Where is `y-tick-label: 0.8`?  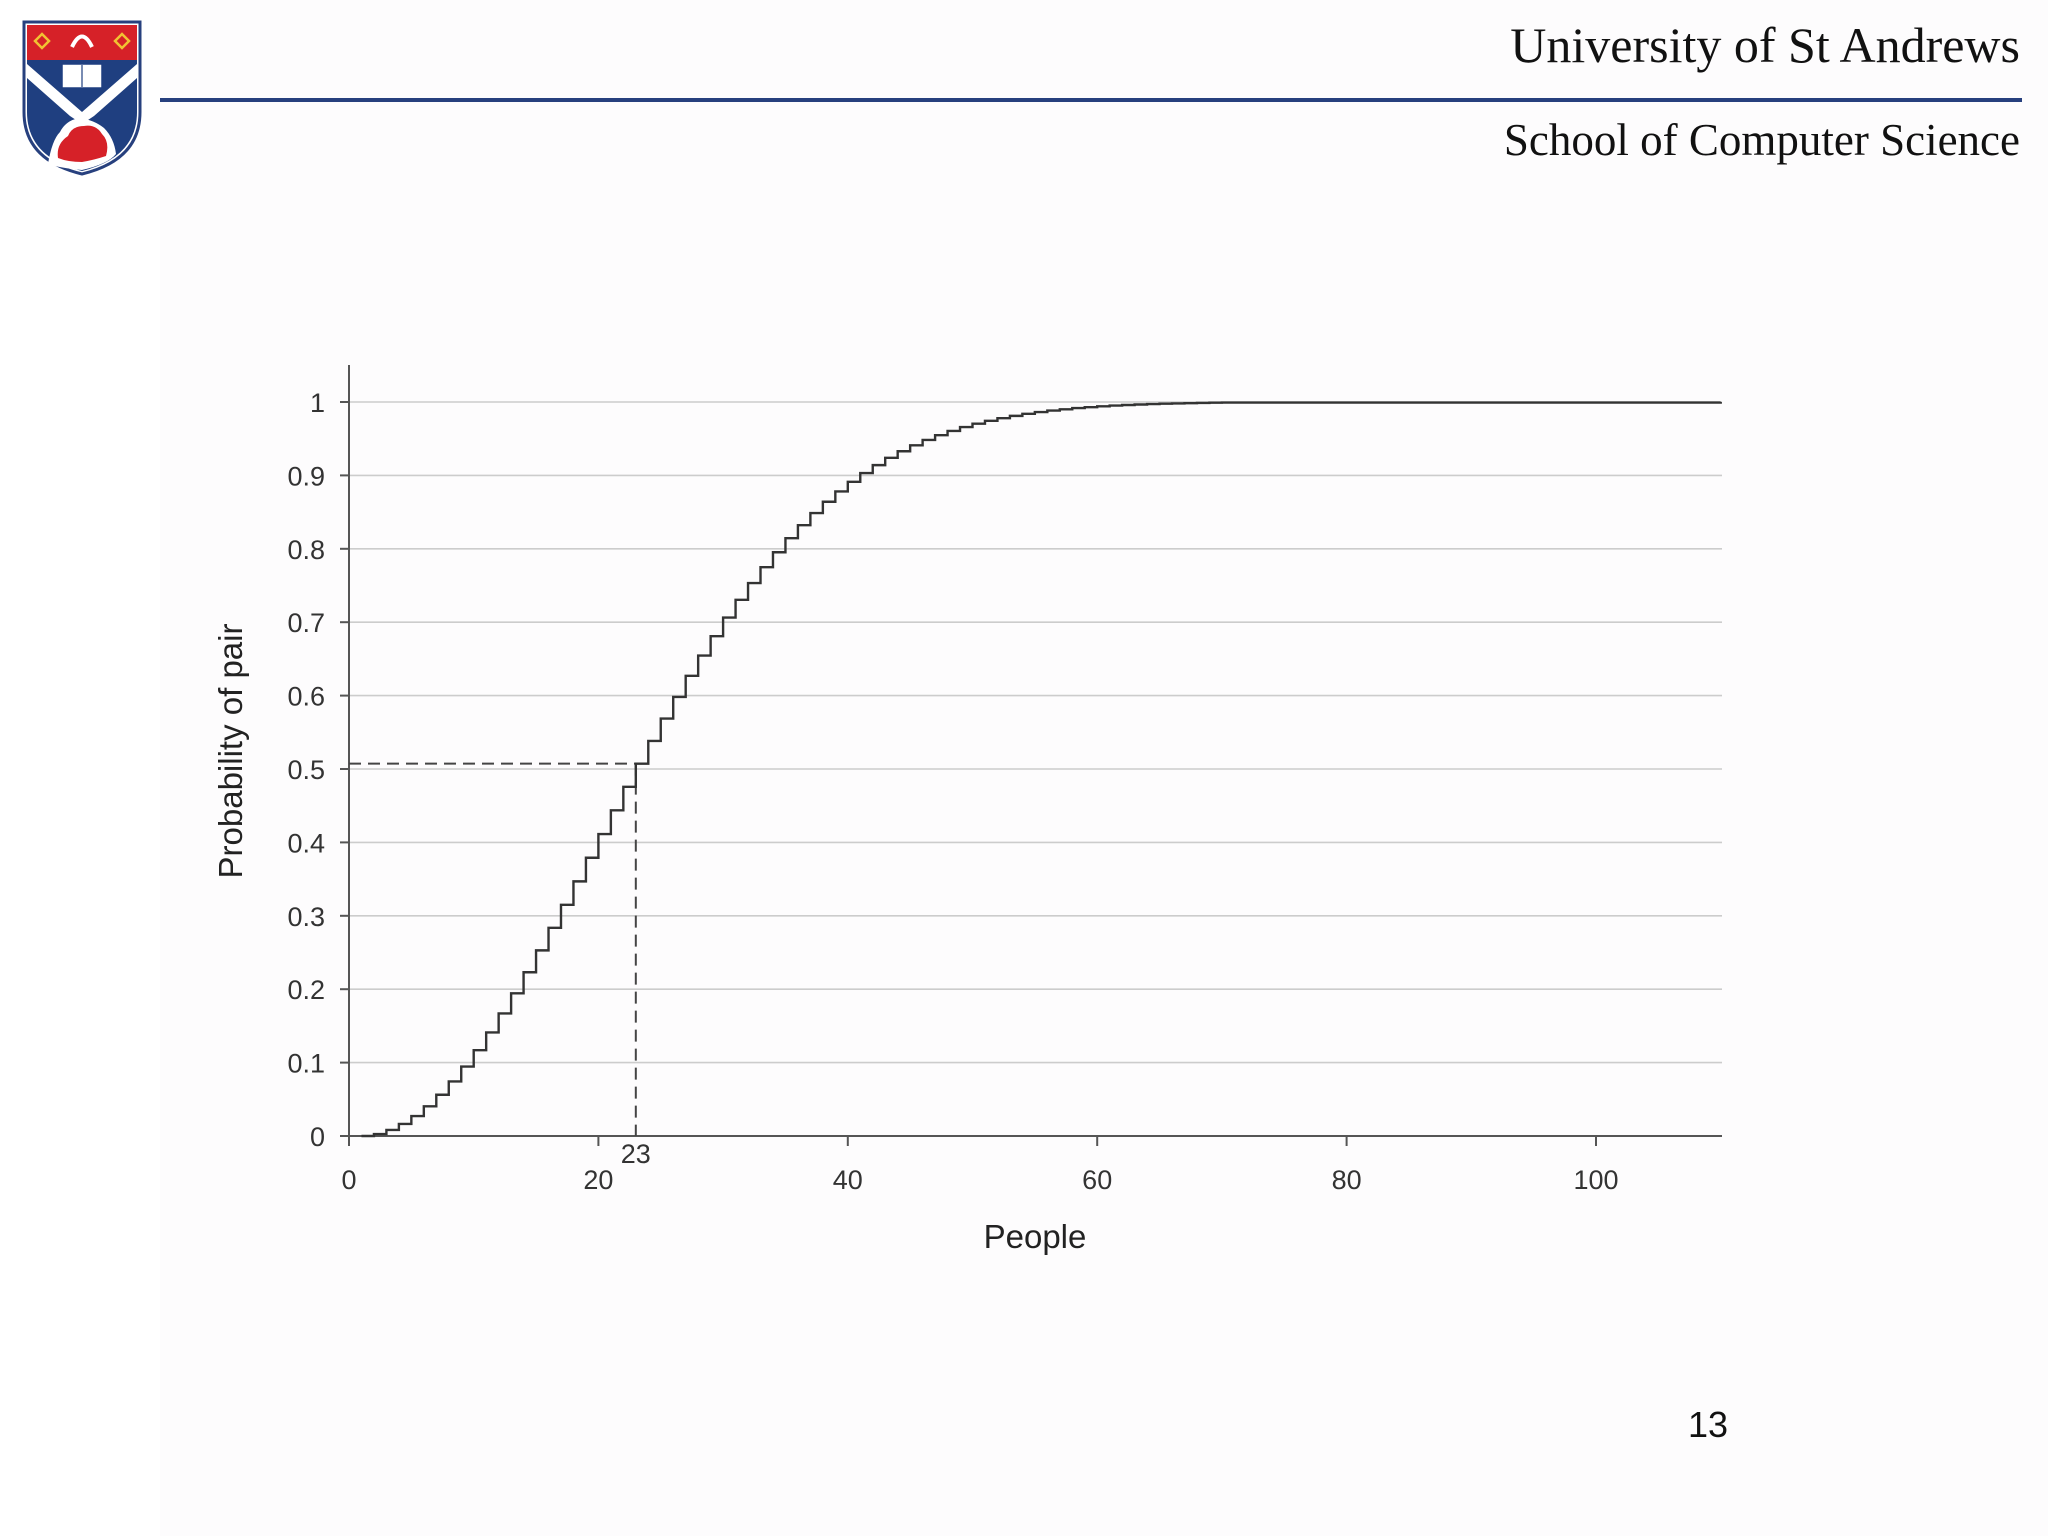 y-tick-label: 0.8 is located at coordinates (306, 550).